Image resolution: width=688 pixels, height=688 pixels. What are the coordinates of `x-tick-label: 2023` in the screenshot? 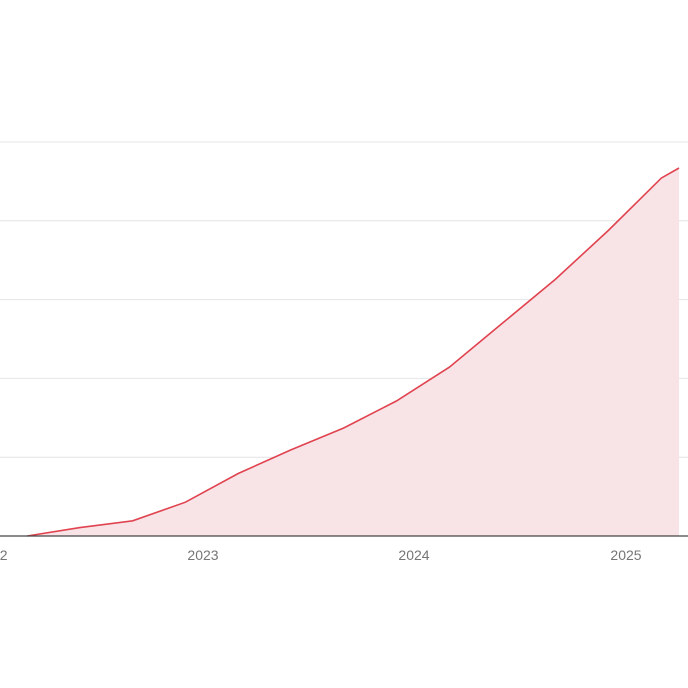 It's located at (202, 555).